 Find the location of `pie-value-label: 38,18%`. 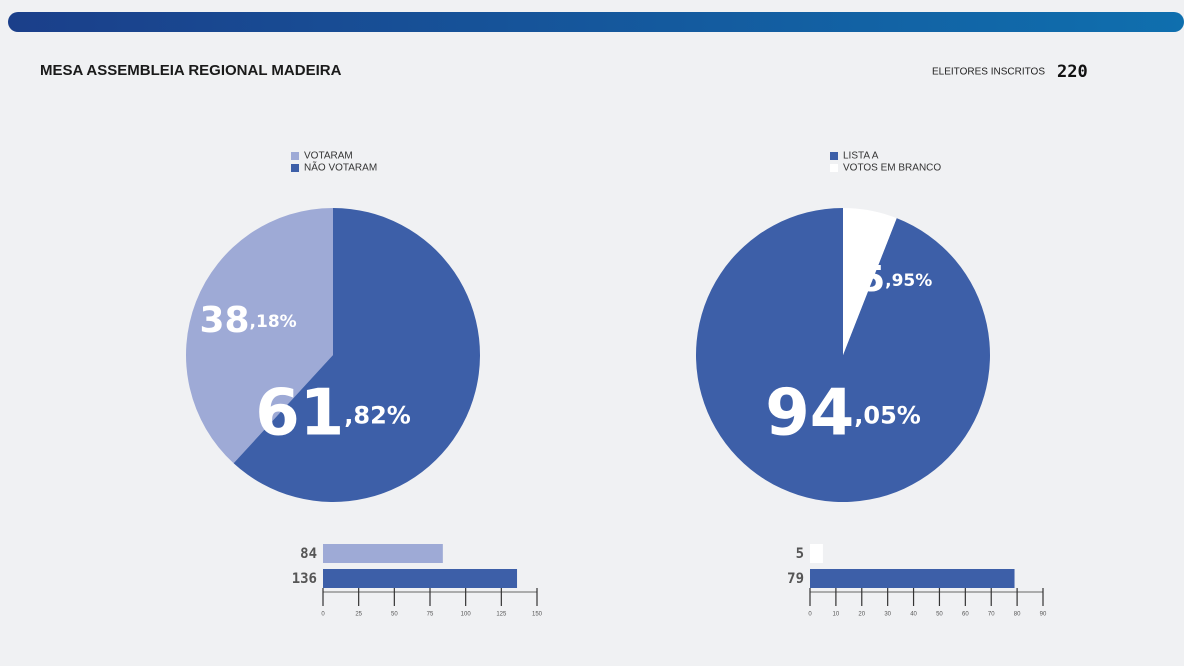

pie-value-label: 38,18% is located at coordinates (247, 320).